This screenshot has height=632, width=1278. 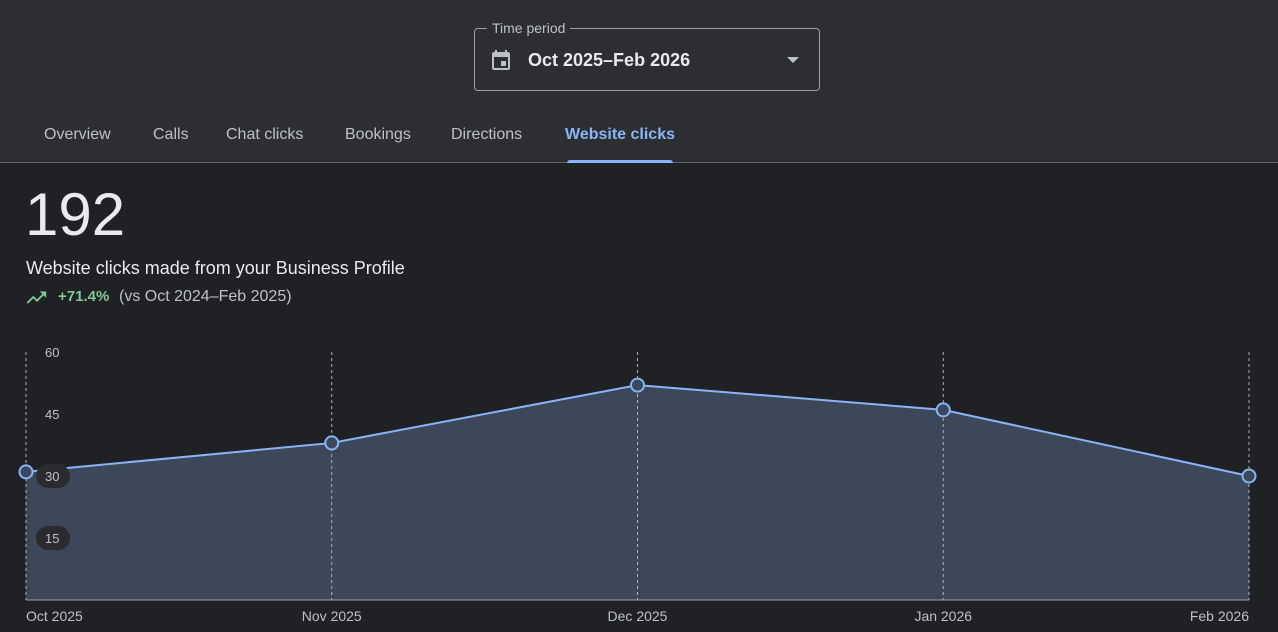 I want to click on calendar-icon, so click(x=501, y=60).